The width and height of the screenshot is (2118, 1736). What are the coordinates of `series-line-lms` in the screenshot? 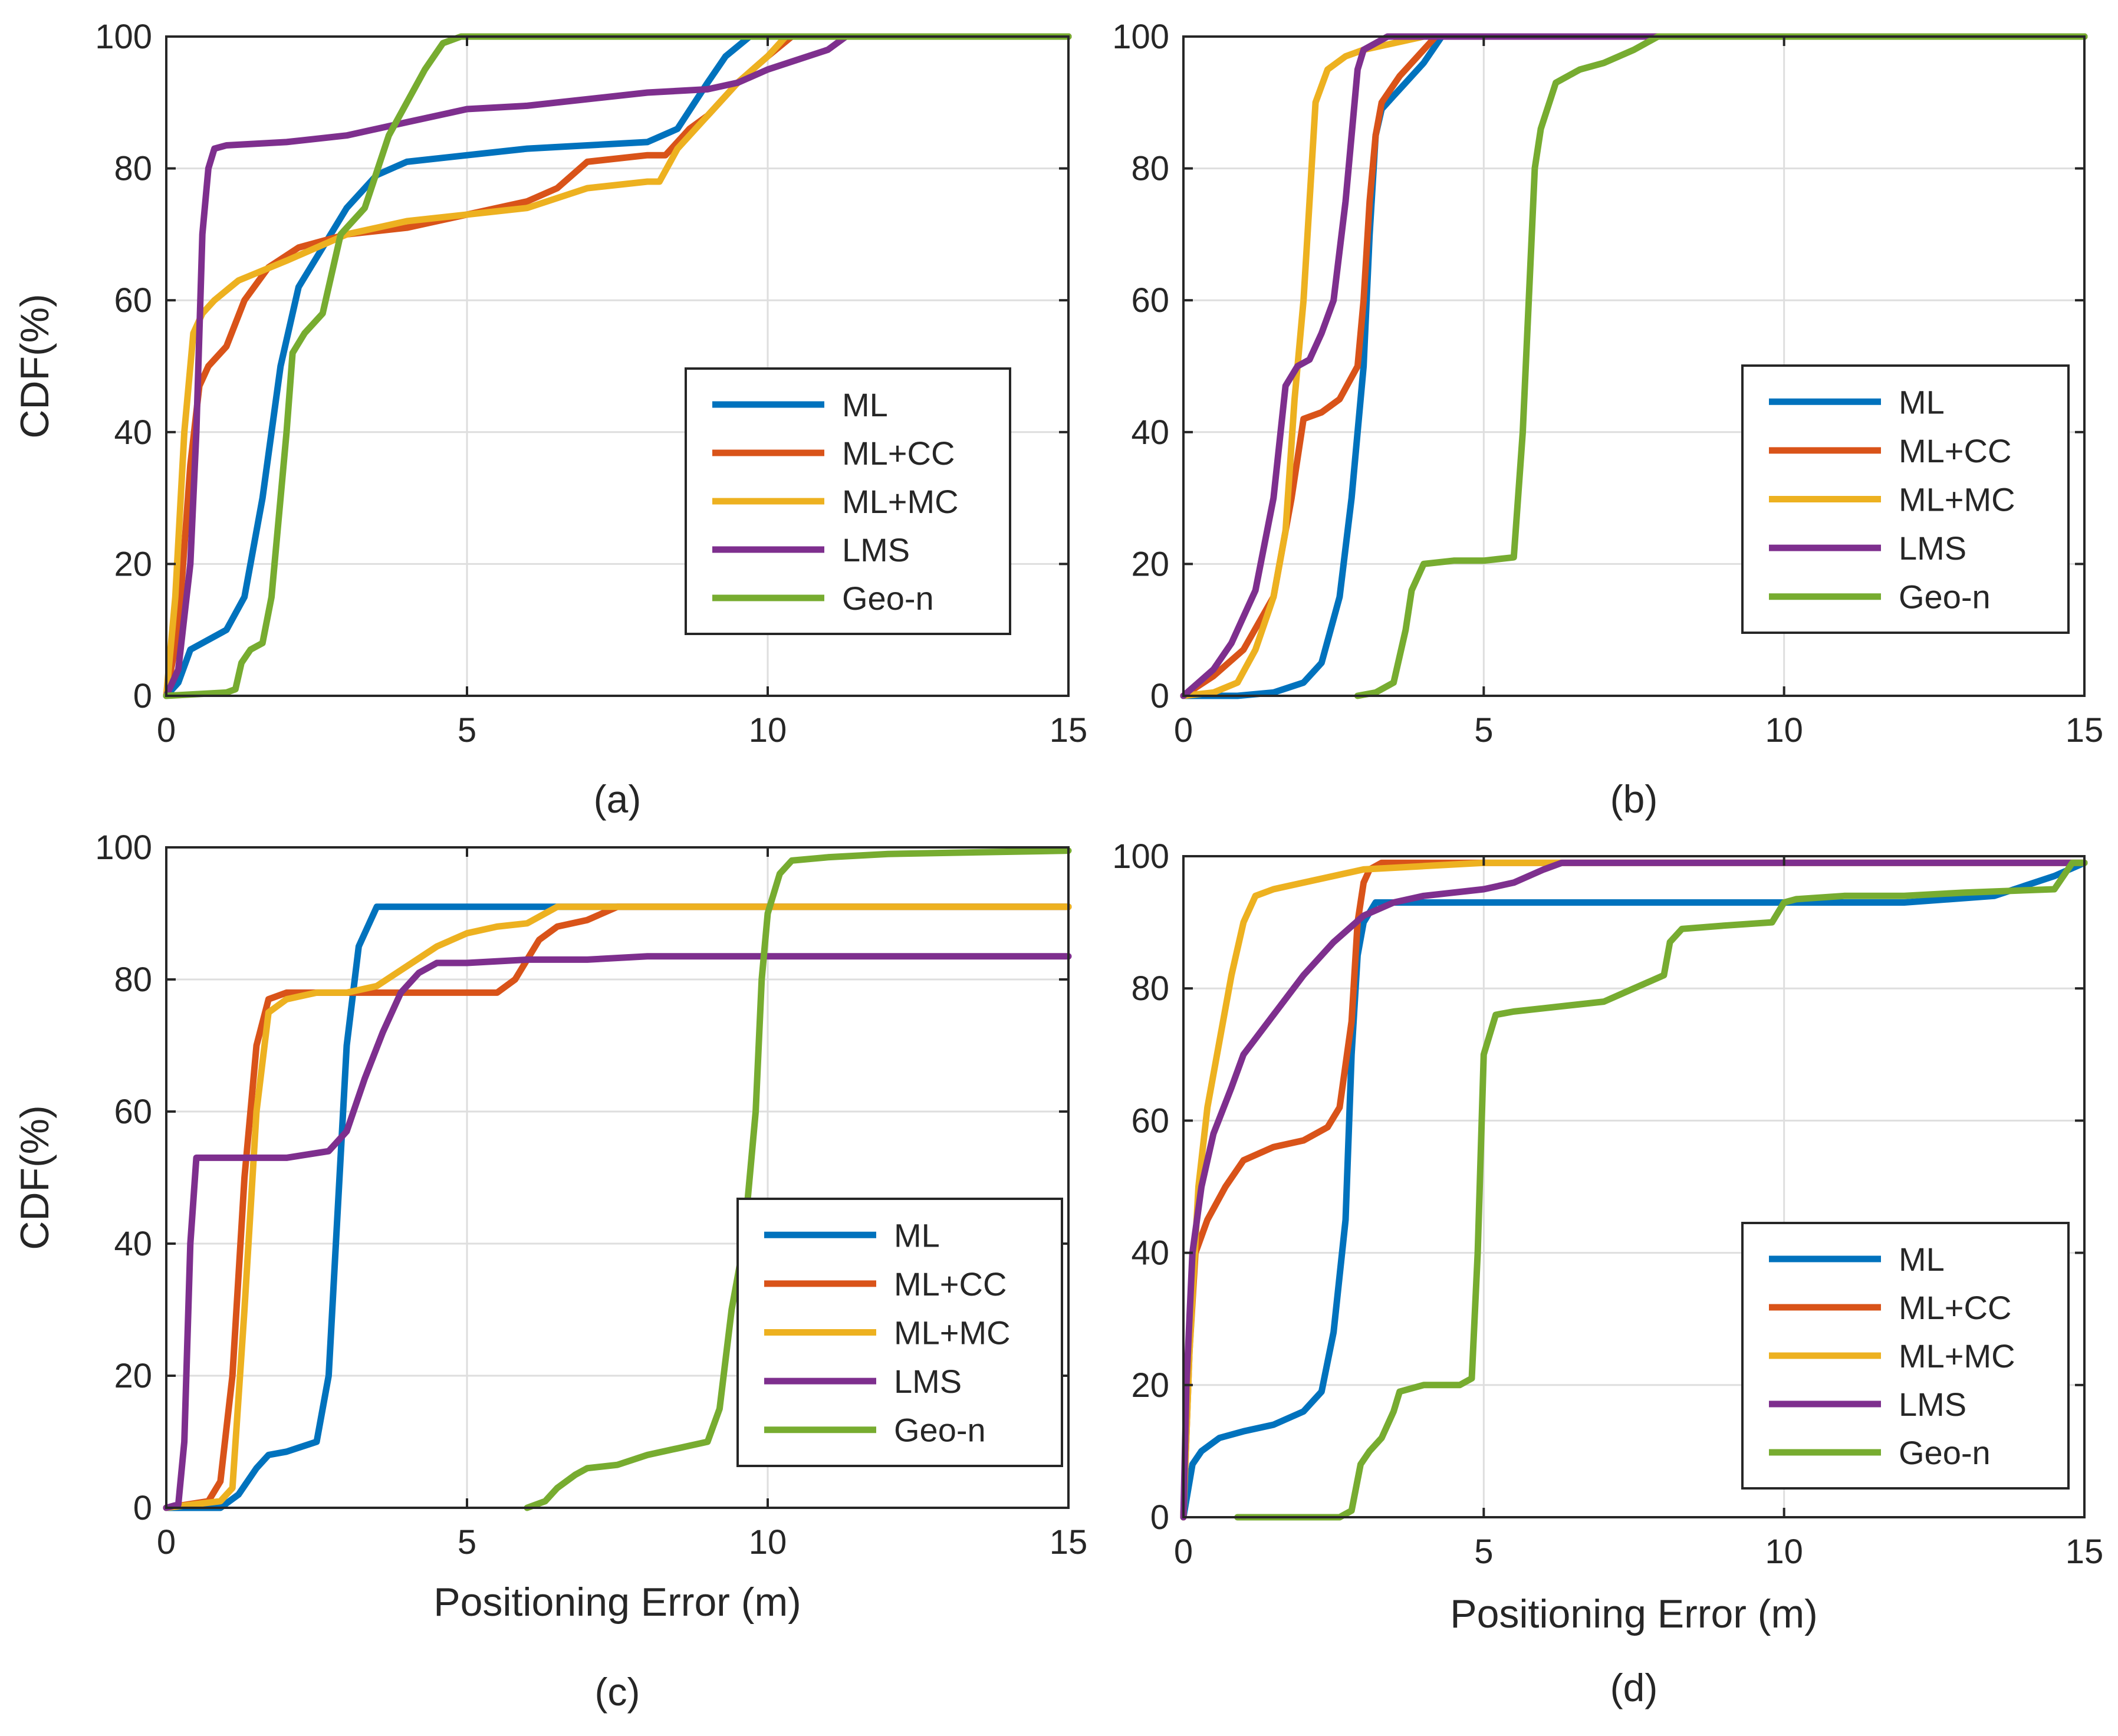 It's located at (617, 1232).